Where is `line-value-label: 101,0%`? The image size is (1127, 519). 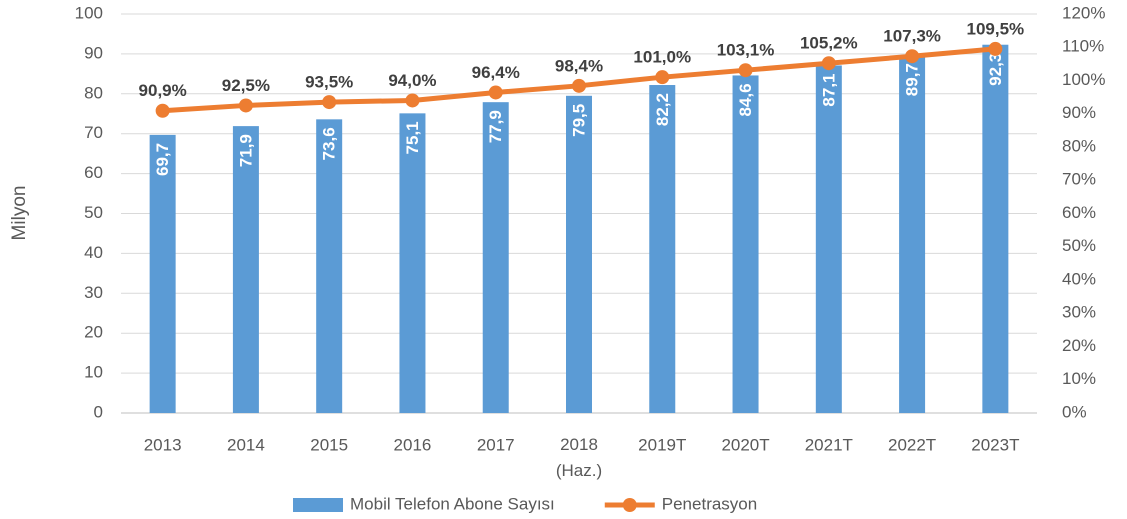 line-value-label: 101,0% is located at coordinates (662, 57).